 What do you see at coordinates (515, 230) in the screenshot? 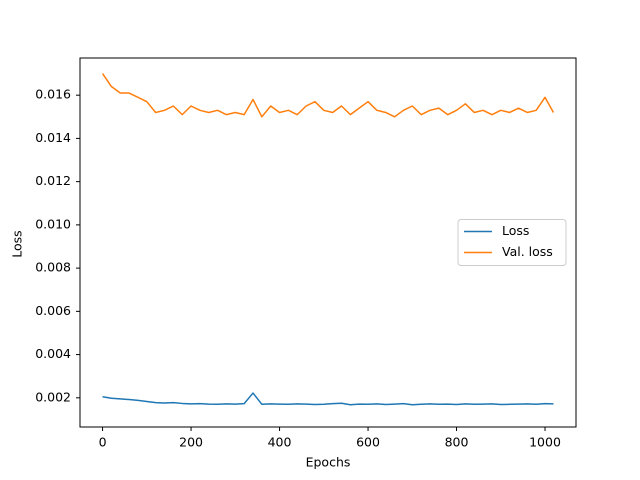
I see `legend-label: Loss` at bounding box center [515, 230].